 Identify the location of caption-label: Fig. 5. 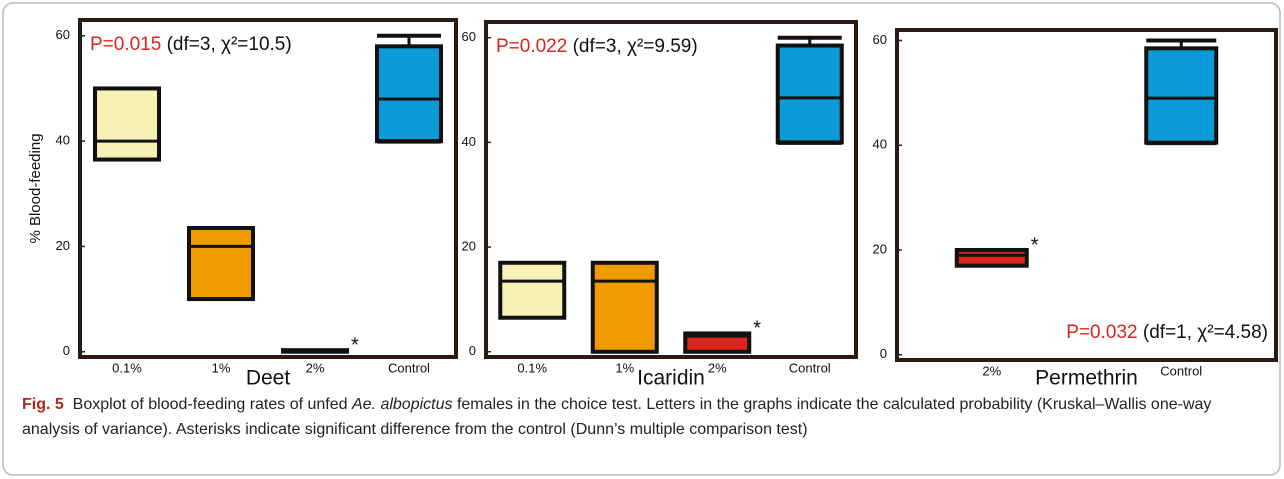
(43, 404).